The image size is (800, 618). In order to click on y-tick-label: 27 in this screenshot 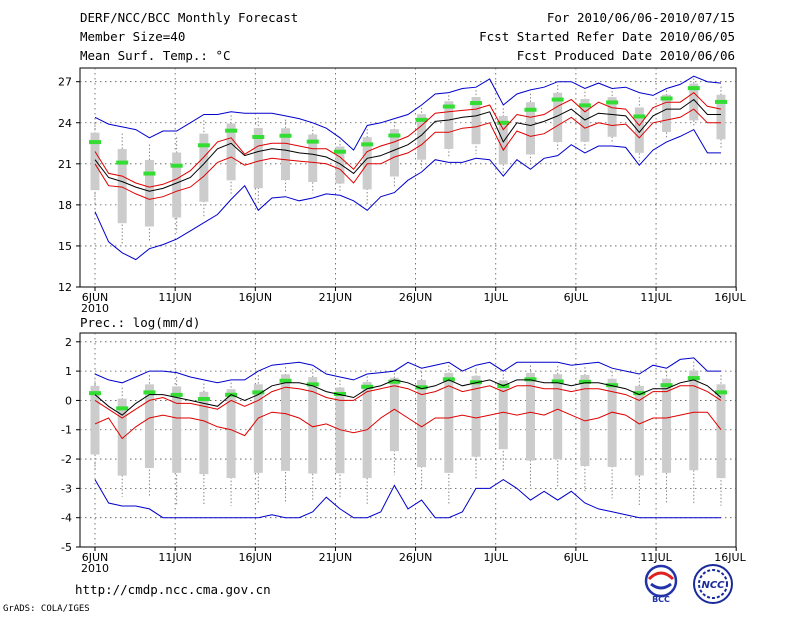, I will do `click(65, 82)`.